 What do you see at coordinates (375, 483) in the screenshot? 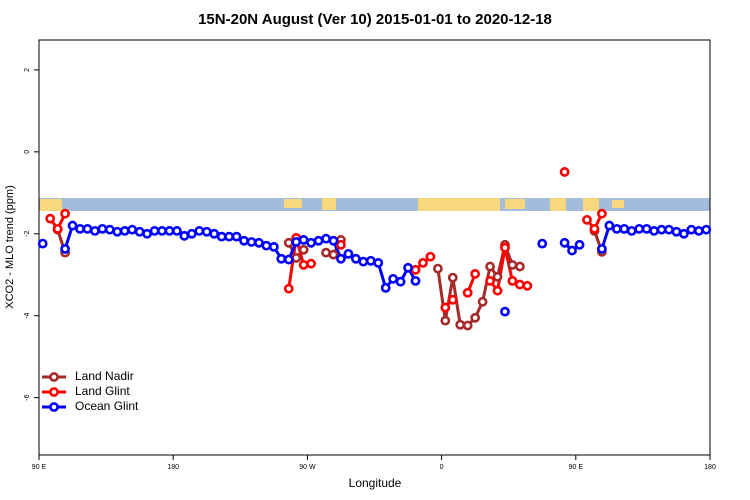
I see `x-axis-label: Longitude` at bounding box center [375, 483].